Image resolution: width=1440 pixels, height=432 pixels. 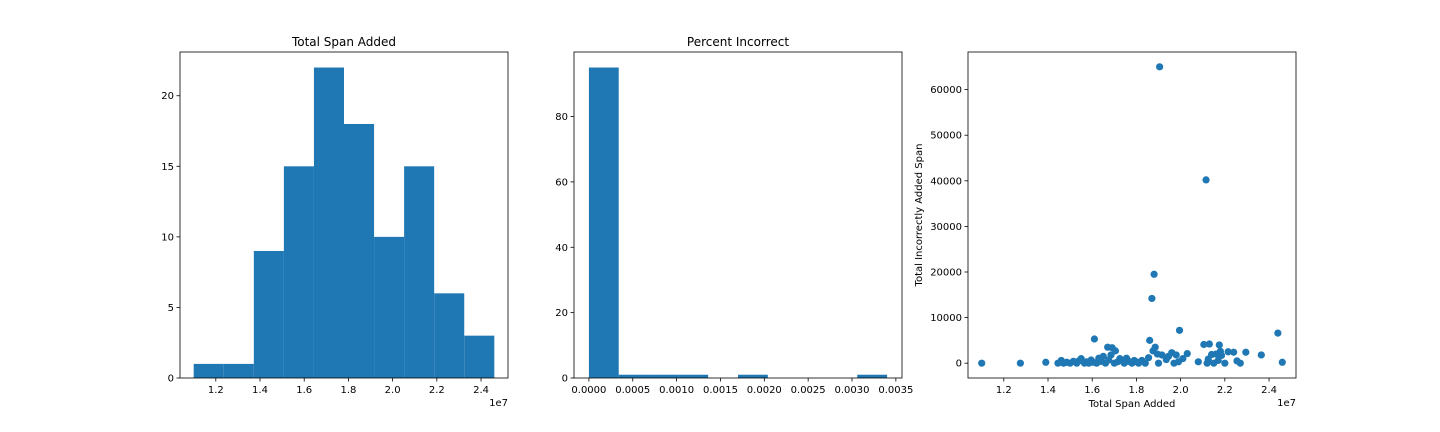 What do you see at coordinates (676, 390) in the screenshot?
I see `x-tick-label: 0.0010` at bounding box center [676, 390].